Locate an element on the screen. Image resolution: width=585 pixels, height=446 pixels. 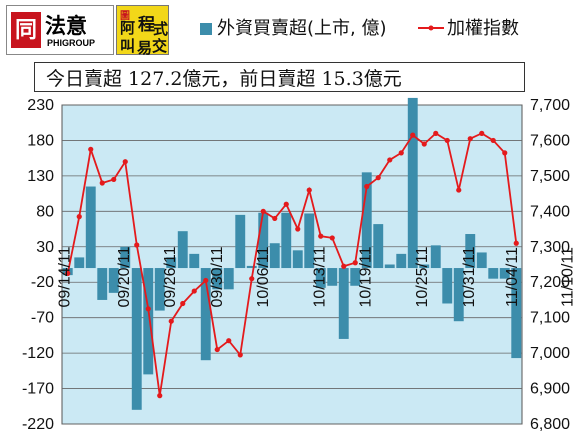
y-left-tick-label: 80 is located at coordinates (45, 211).